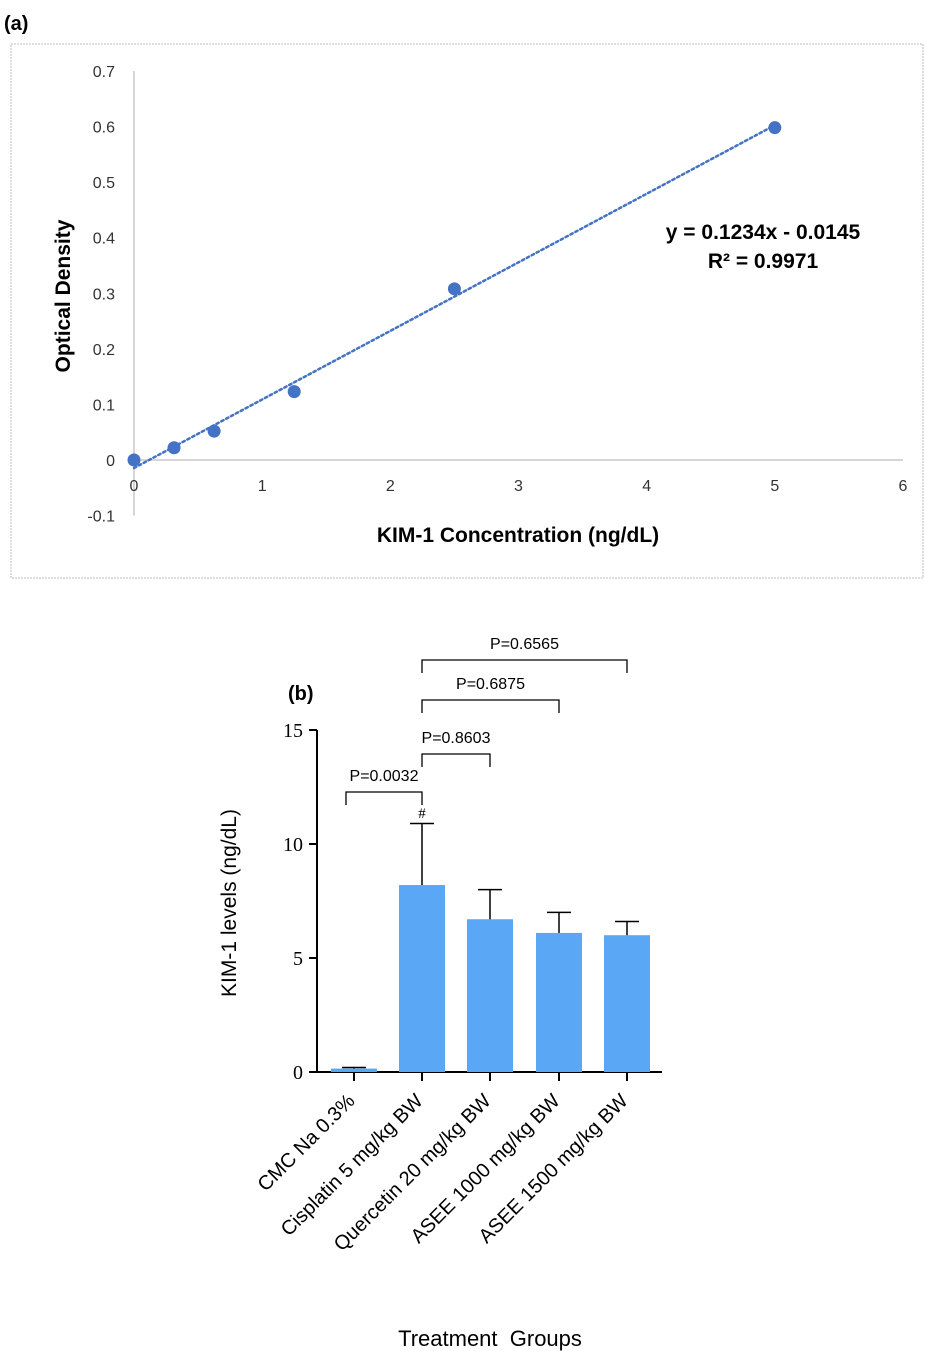  Describe the element at coordinates (774, 486) in the screenshot. I see `scatter-x-tick-label: 5` at that location.